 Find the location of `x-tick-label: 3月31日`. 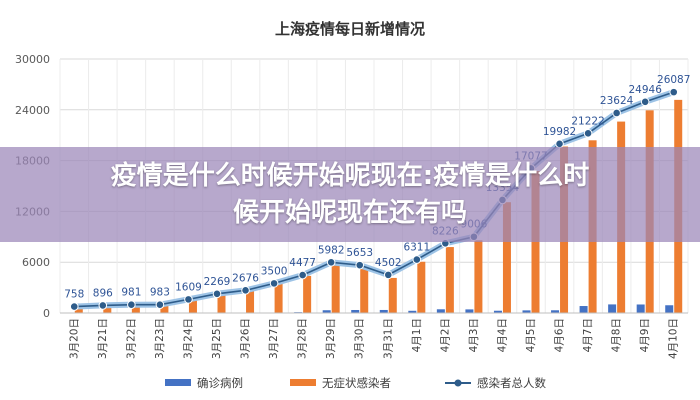

x-tick-label: 3月31日 is located at coordinates (388, 338).